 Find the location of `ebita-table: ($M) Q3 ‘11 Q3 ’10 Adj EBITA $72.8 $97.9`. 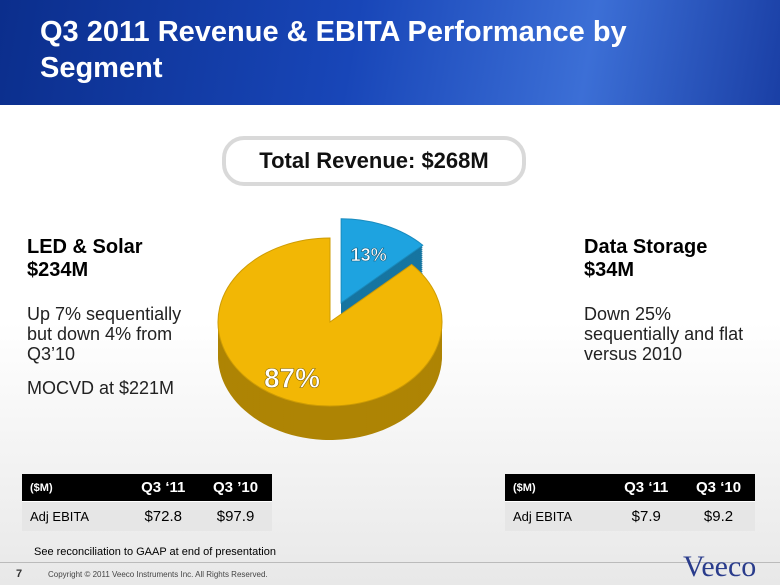

ebita-table: ($M) Q3 ‘11 Q3 ’10 Adj EBITA $72.8 $97.9 is located at coordinates (147, 502).